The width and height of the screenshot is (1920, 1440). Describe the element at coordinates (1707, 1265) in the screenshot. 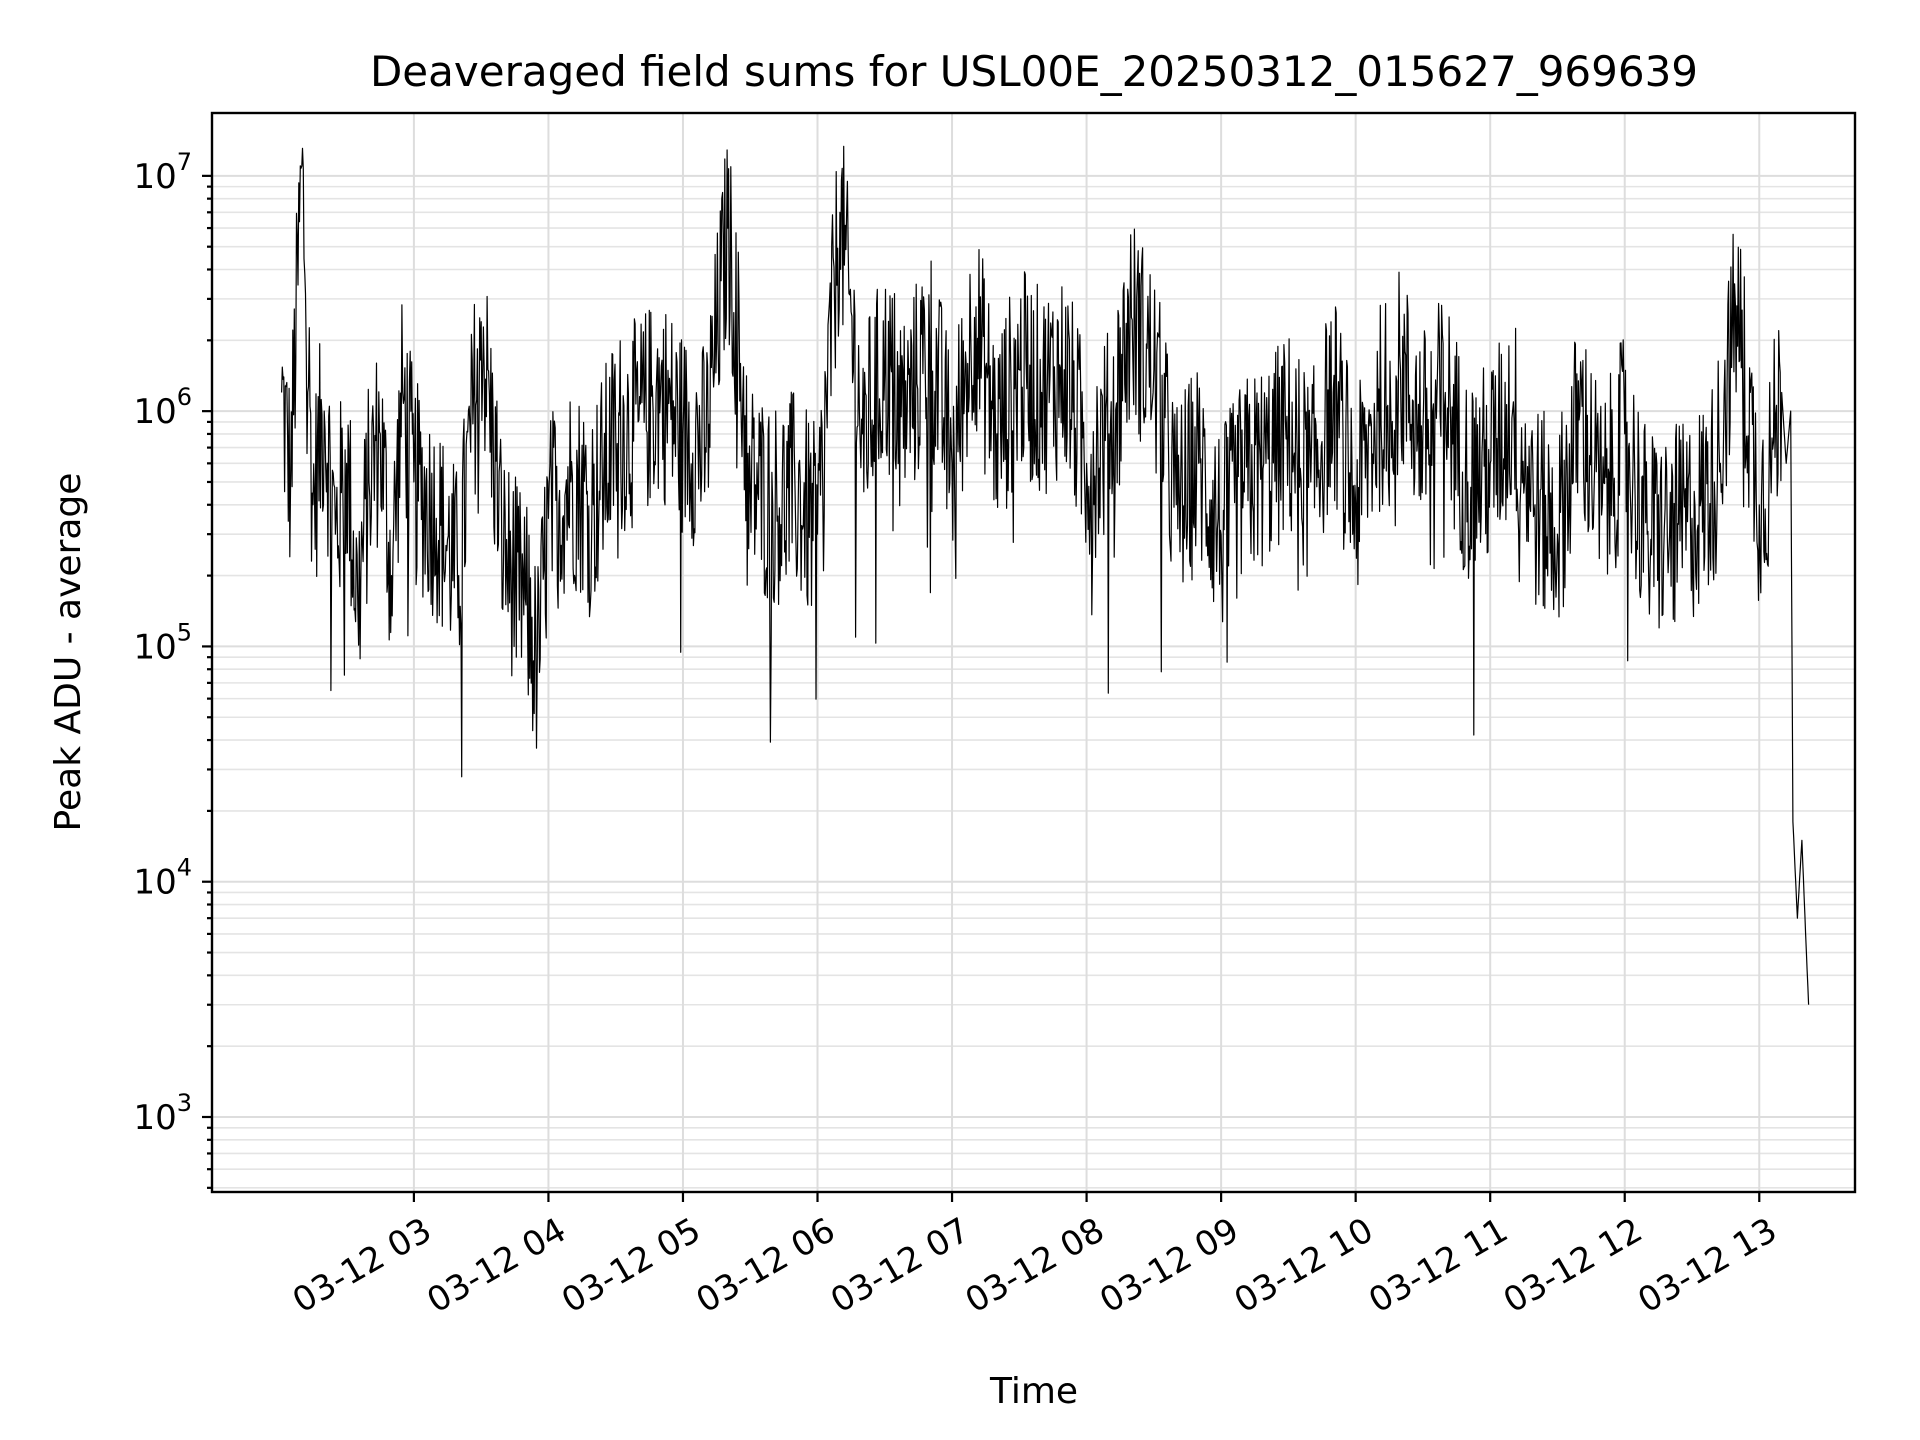

I see `x-tick-label: 03-12 13` at that location.